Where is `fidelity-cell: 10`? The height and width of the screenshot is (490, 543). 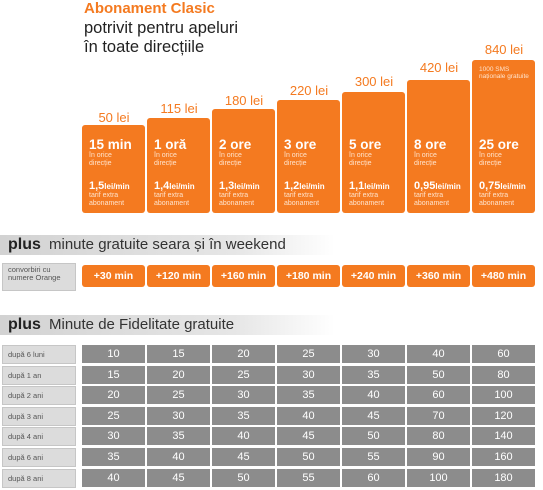 fidelity-cell: 10 is located at coordinates (113, 354).